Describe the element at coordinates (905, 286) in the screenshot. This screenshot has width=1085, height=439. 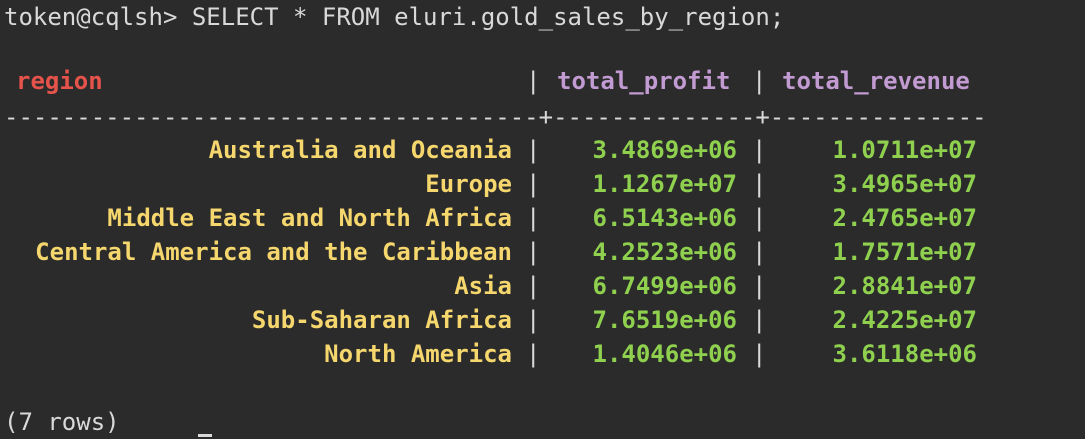
I see `cell-total-revenue: 2.8841e+07` at that location.